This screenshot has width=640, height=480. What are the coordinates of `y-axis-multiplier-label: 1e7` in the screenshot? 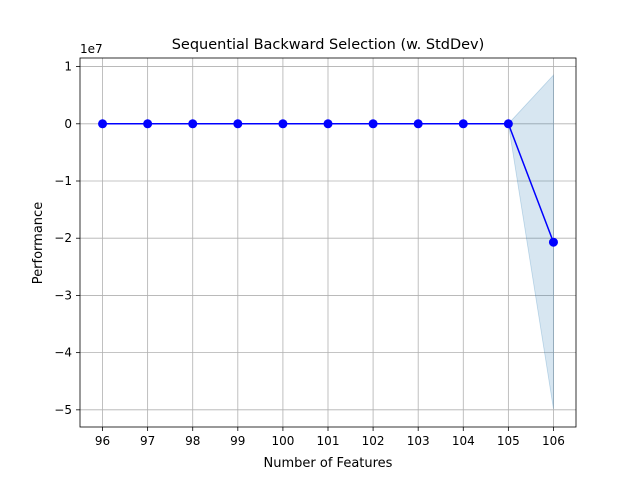 It's located at (91, 49).